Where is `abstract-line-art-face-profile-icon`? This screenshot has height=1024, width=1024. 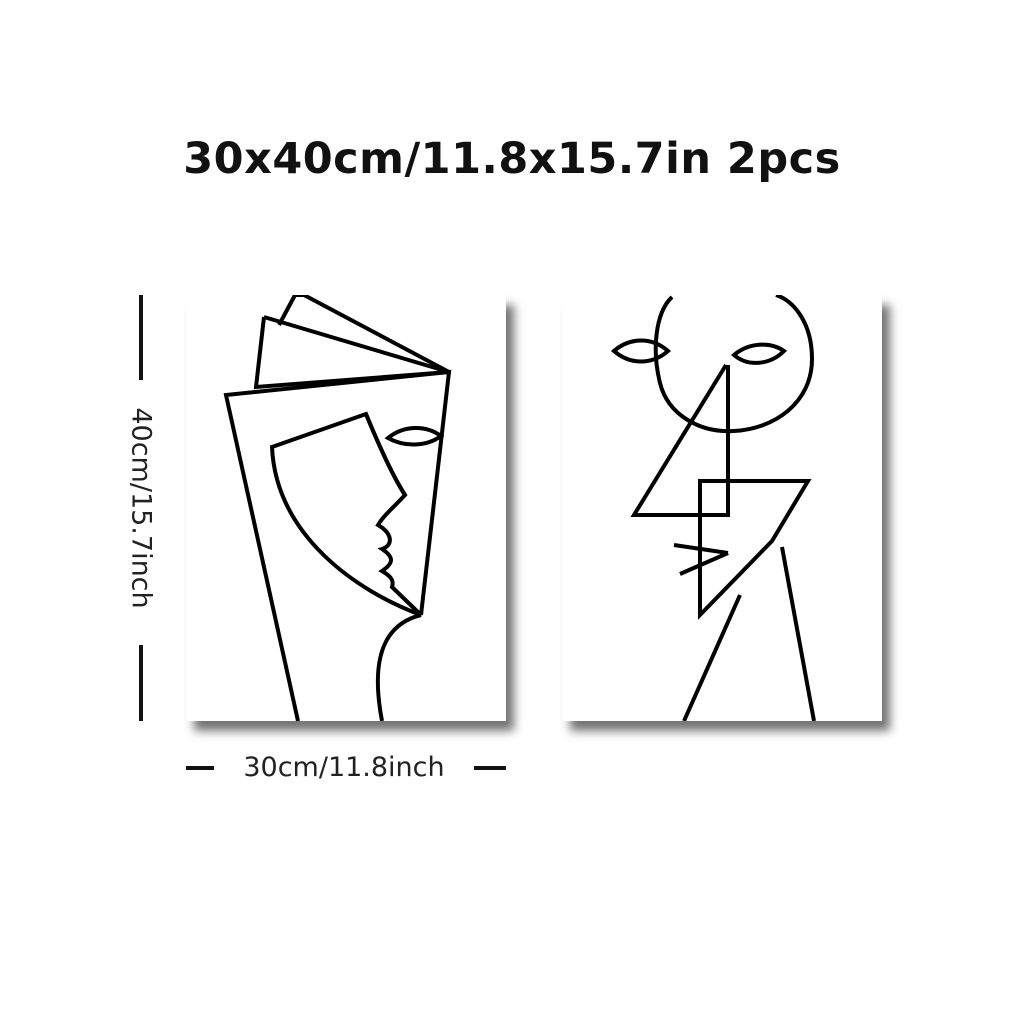 abstract-line-art-face-profile-icon is located at coordinates (337, 508).